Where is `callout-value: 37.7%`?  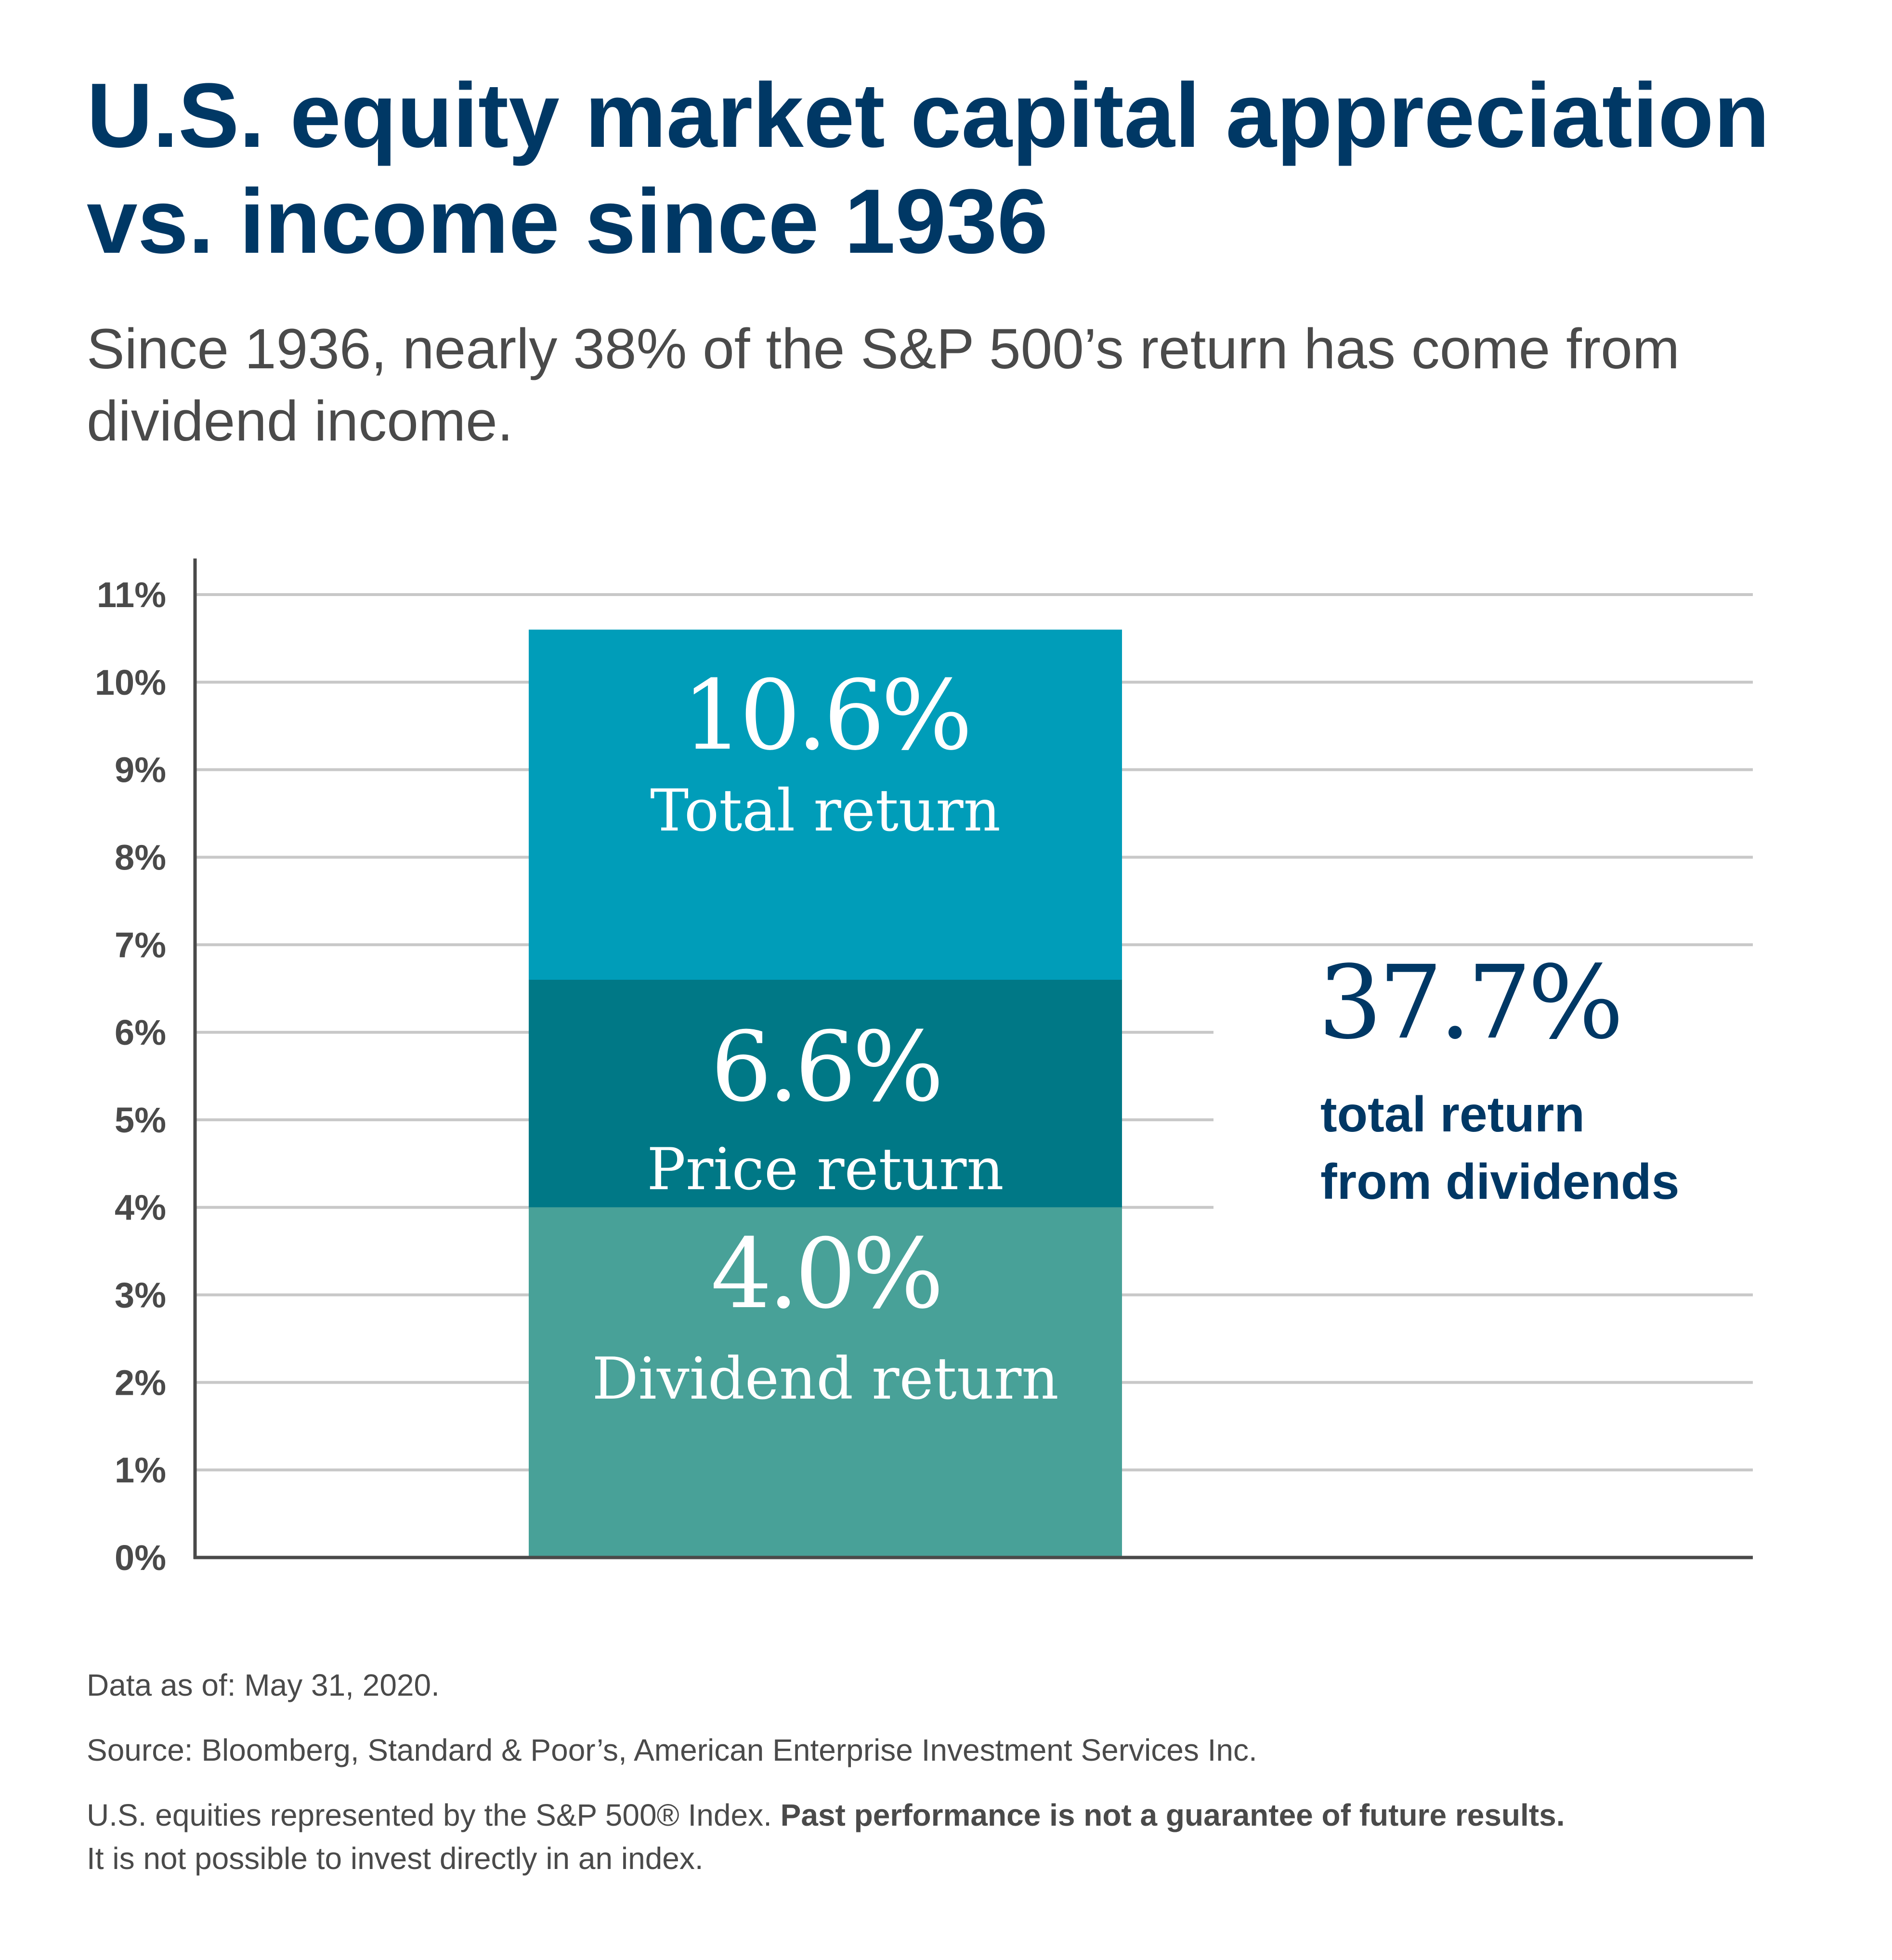
callout-value: 37.7% is located at coordinates (1469, 1003).